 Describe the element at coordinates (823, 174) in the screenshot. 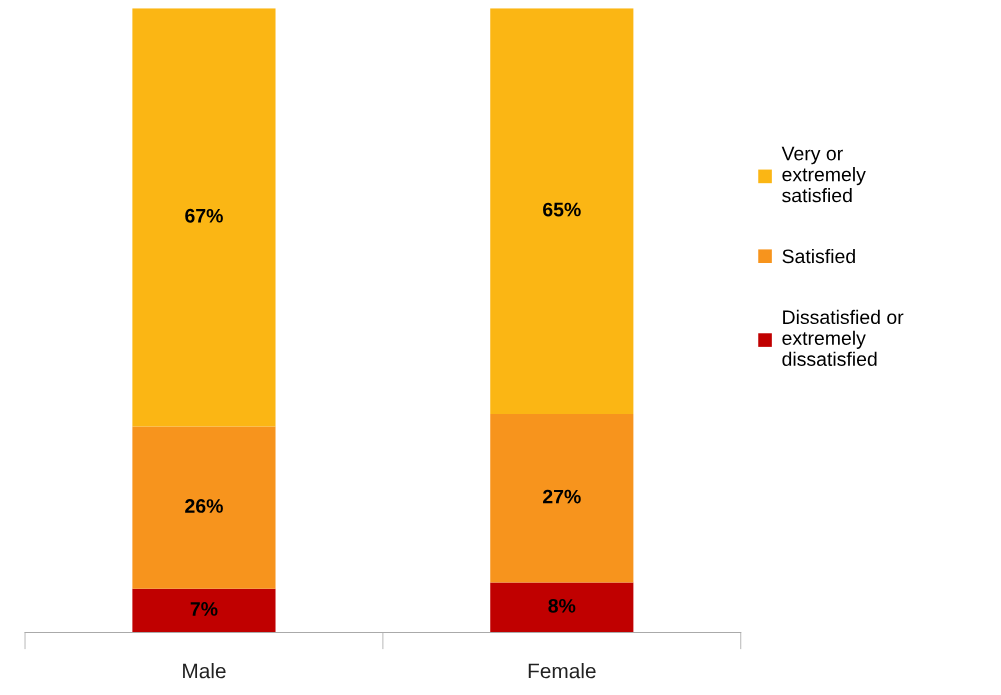

I see `legend-label: Very or extremely satisfied` at that location.